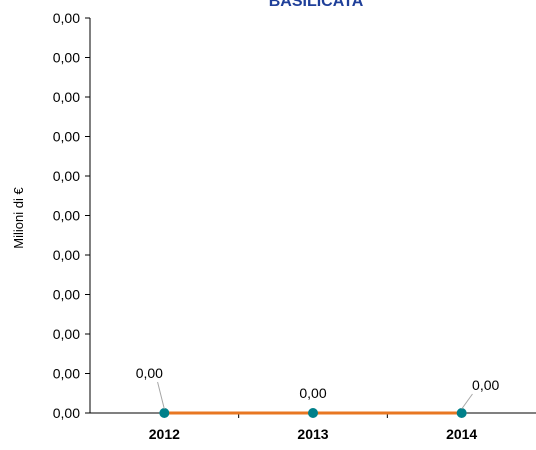 The height and width of the screenshot is (450, 536). What do you see at coordinates (312, 434) in the screenshot?
I see `x-tick-label: 2013` at bounding box center [312, 434].